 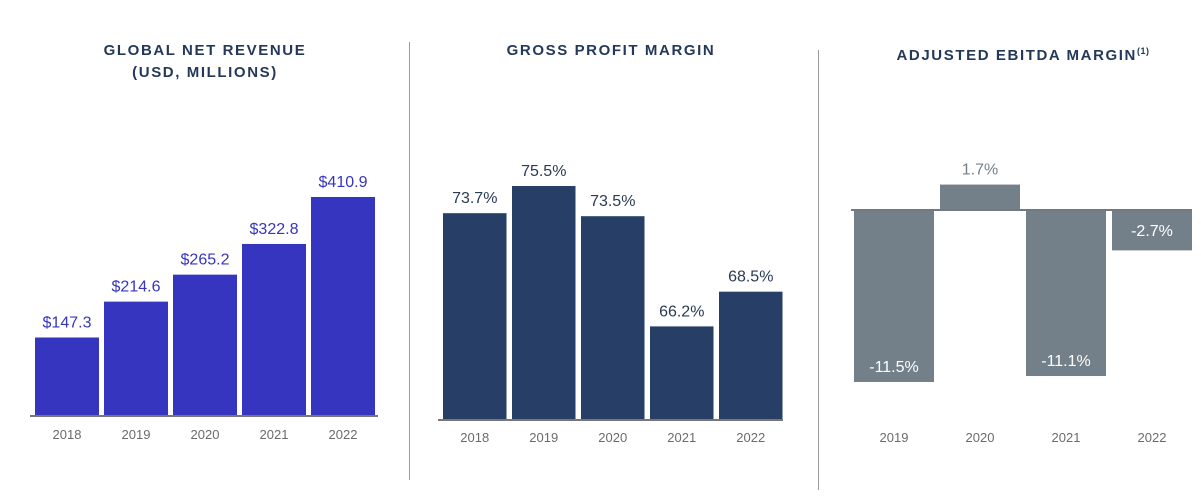 I want to click on gross-tick-label: 2019, so click(x=543, y=437).